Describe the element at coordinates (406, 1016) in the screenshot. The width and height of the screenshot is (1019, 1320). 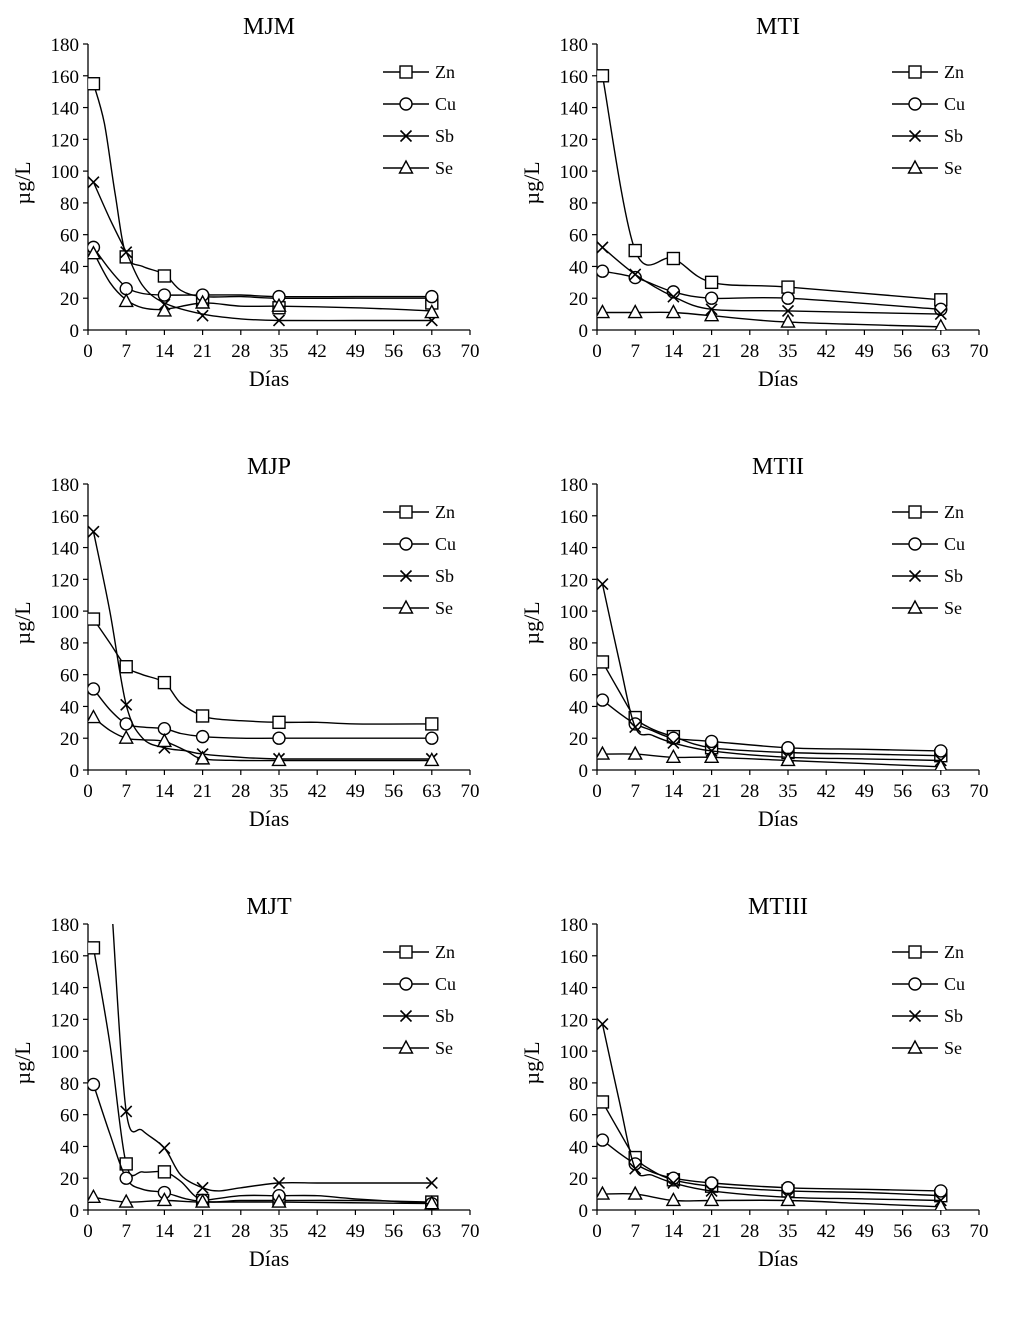
I see `legend-marker-sb` at that location.